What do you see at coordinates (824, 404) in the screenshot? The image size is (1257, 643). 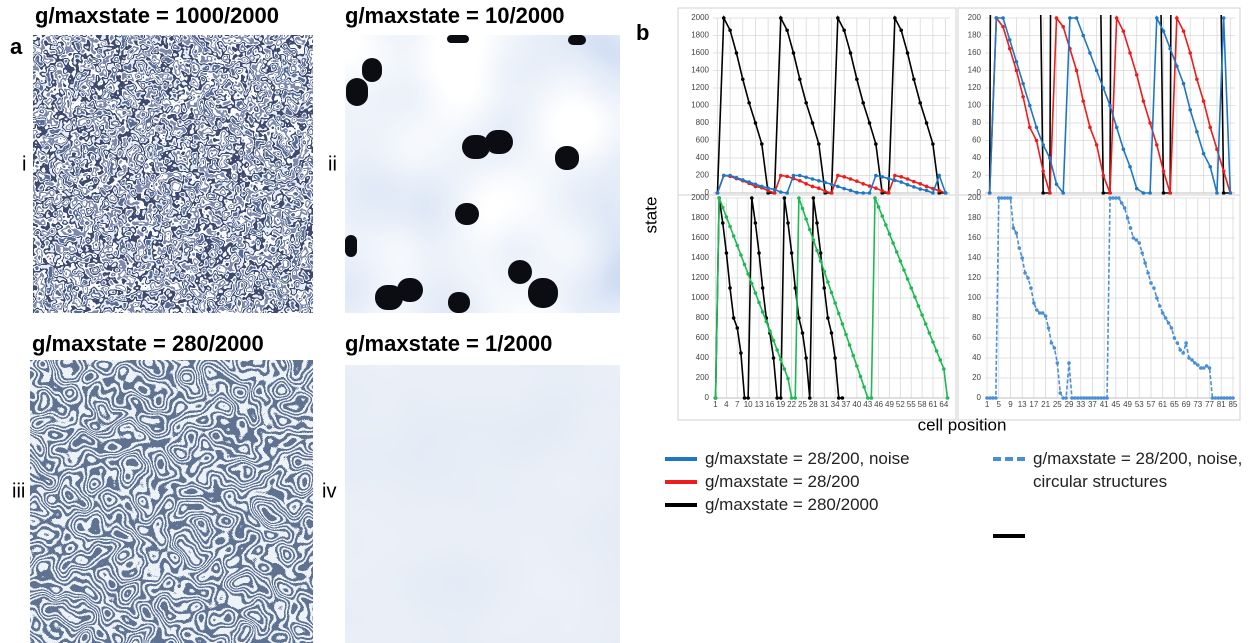 I see `x-tick-label: 31` at bounding box center [824, 404].